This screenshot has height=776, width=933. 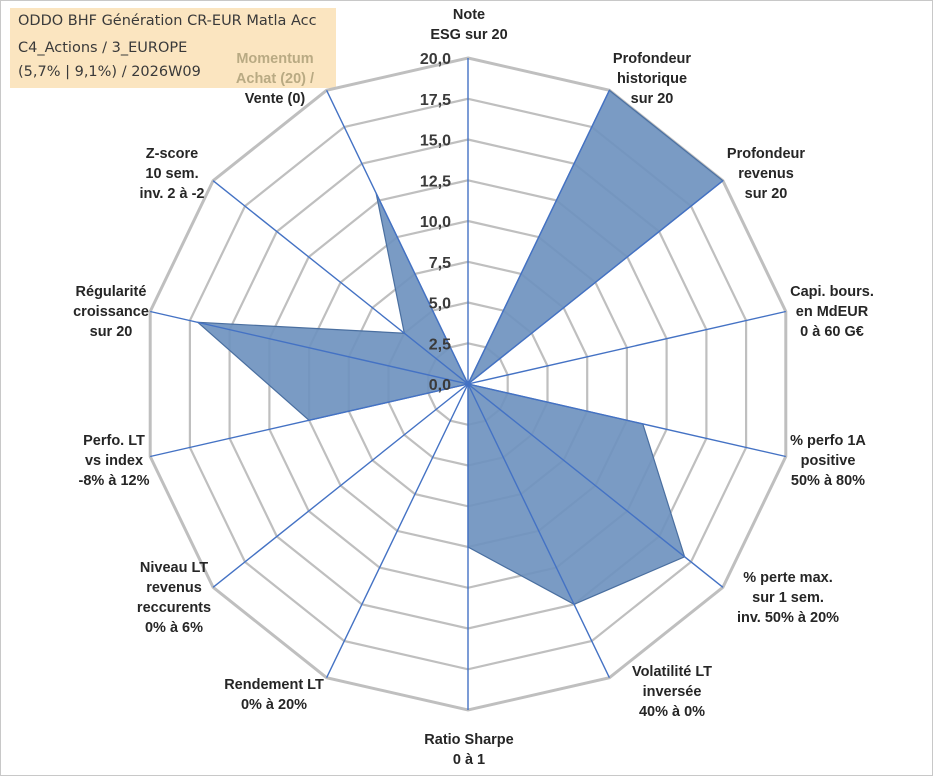 I want to click on axis-label-line: en MdEUR, so click(x=832, y=312).